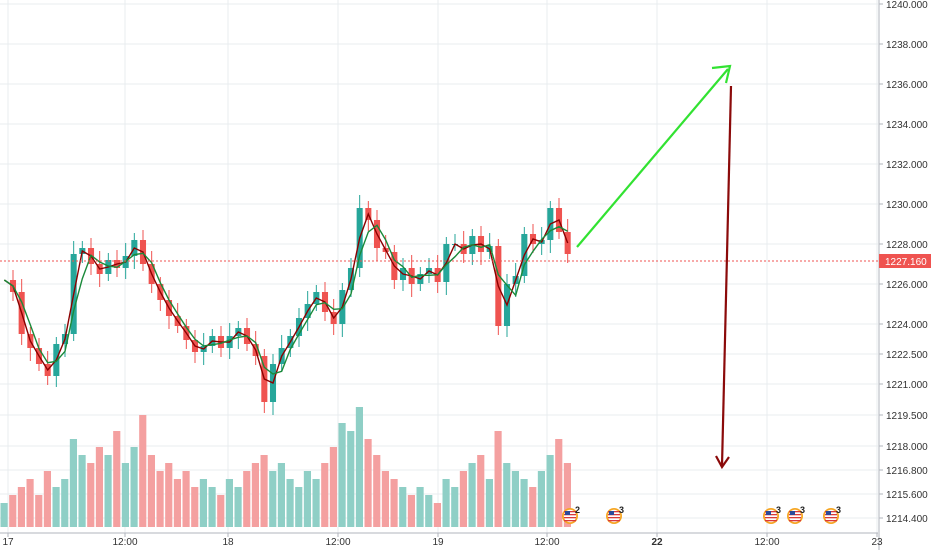 The width and height of the screenshot is (932, 555). What do you see at coordinates (907, 285) in the screenshot?
I see `price-axis-label: 1226.000` at bounding box center [907, 285].